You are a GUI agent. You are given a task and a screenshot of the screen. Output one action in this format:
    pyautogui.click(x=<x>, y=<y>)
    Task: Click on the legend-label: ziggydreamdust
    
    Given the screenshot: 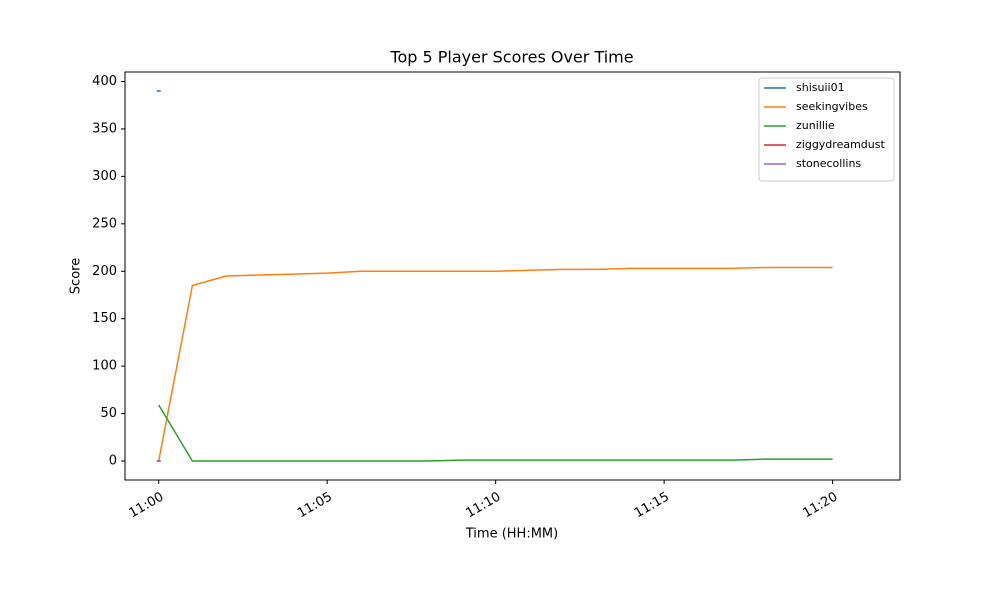 What is the action you would take?
    pyautogui.click(x=840, y=144)
    